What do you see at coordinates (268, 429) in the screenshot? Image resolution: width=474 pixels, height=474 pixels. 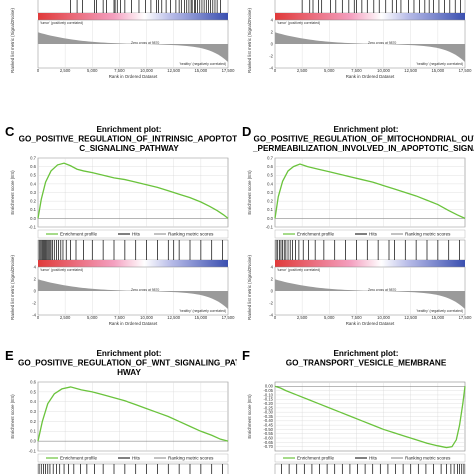 I see `es-ytick-label: -0.50` at bounding box center [268, 429].